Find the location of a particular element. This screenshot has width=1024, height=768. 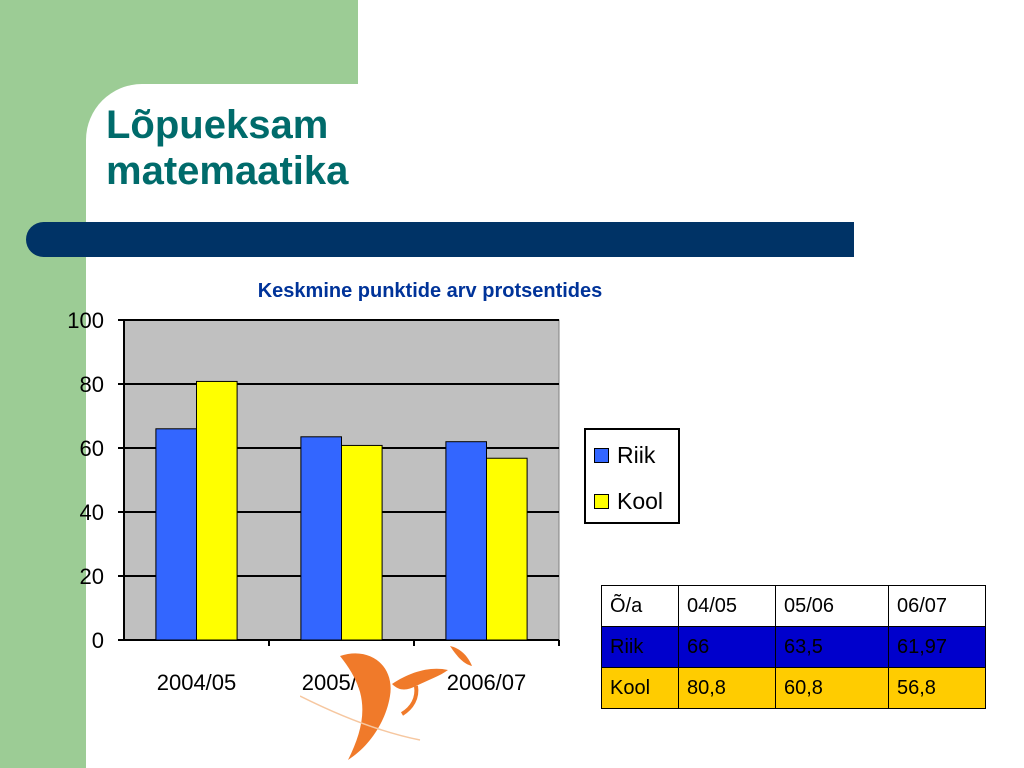

legend-item-kool: Kool is located at coordinates (628, 501).